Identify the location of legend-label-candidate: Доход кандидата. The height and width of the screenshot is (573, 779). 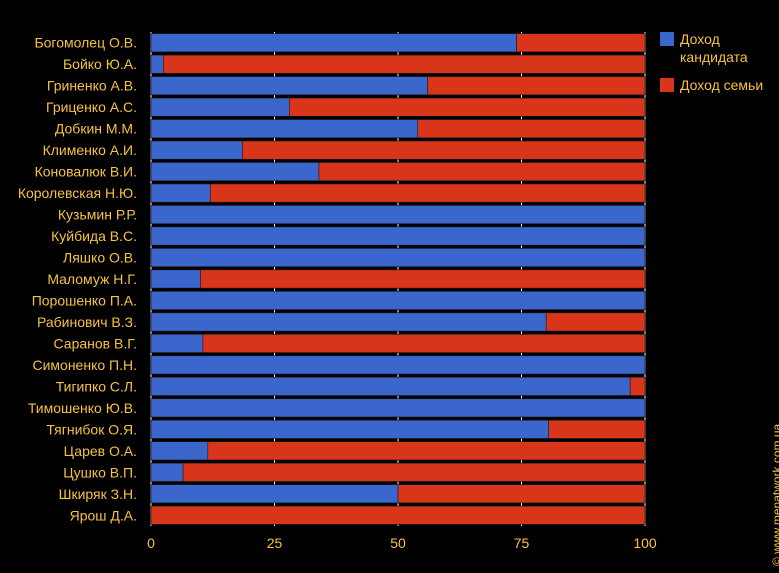
(714, 48).